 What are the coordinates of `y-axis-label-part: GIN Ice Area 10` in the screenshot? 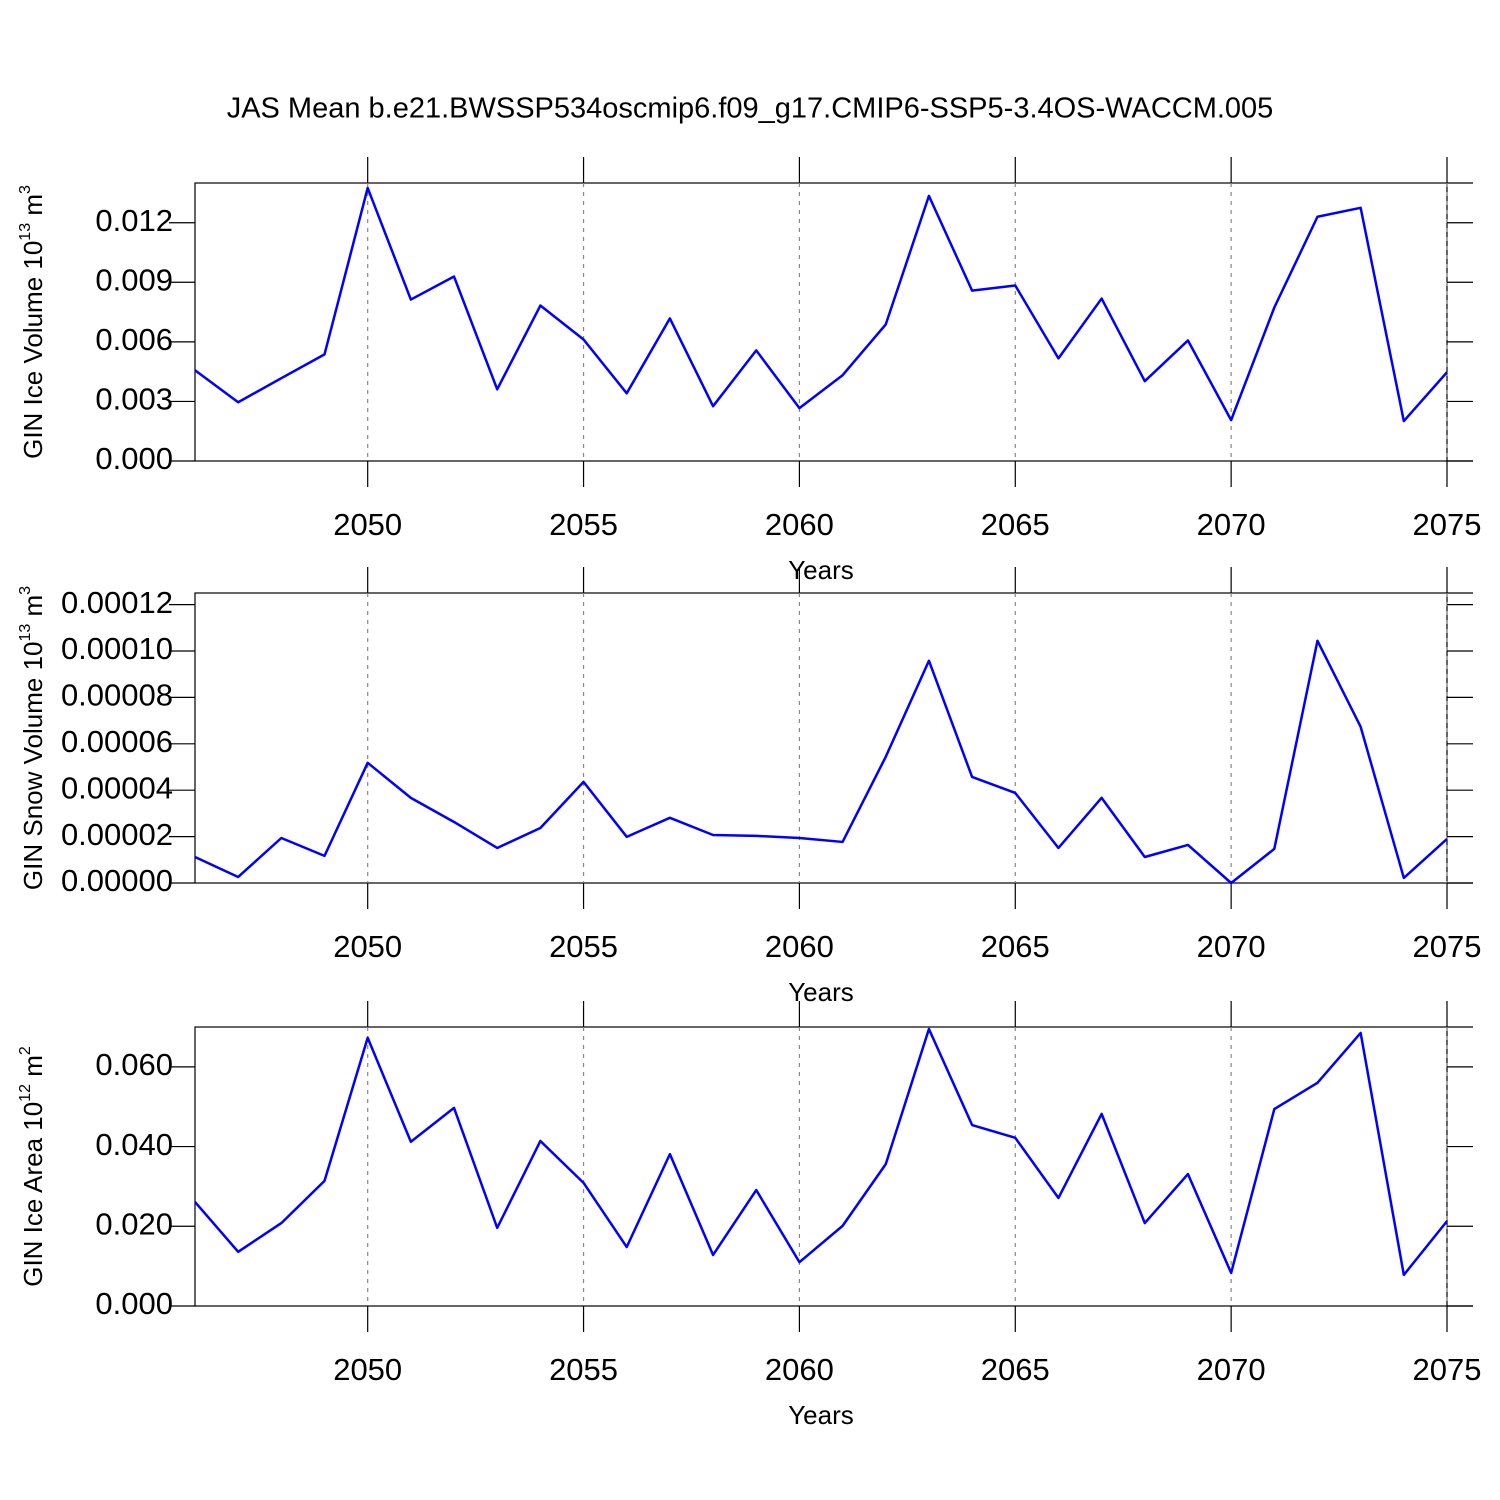 It's located at (33, 1194).